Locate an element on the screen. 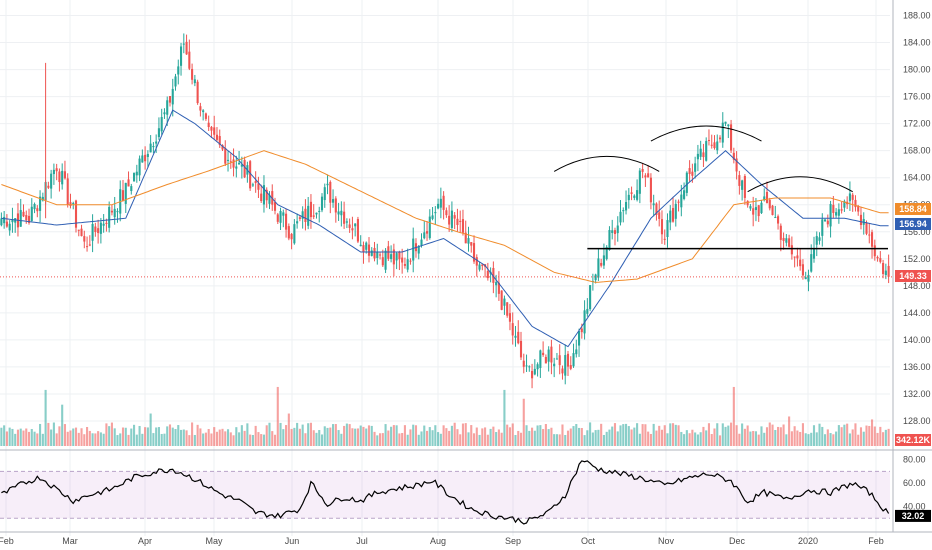  volume-label: 342.12K is located at coordinates (913, 440).